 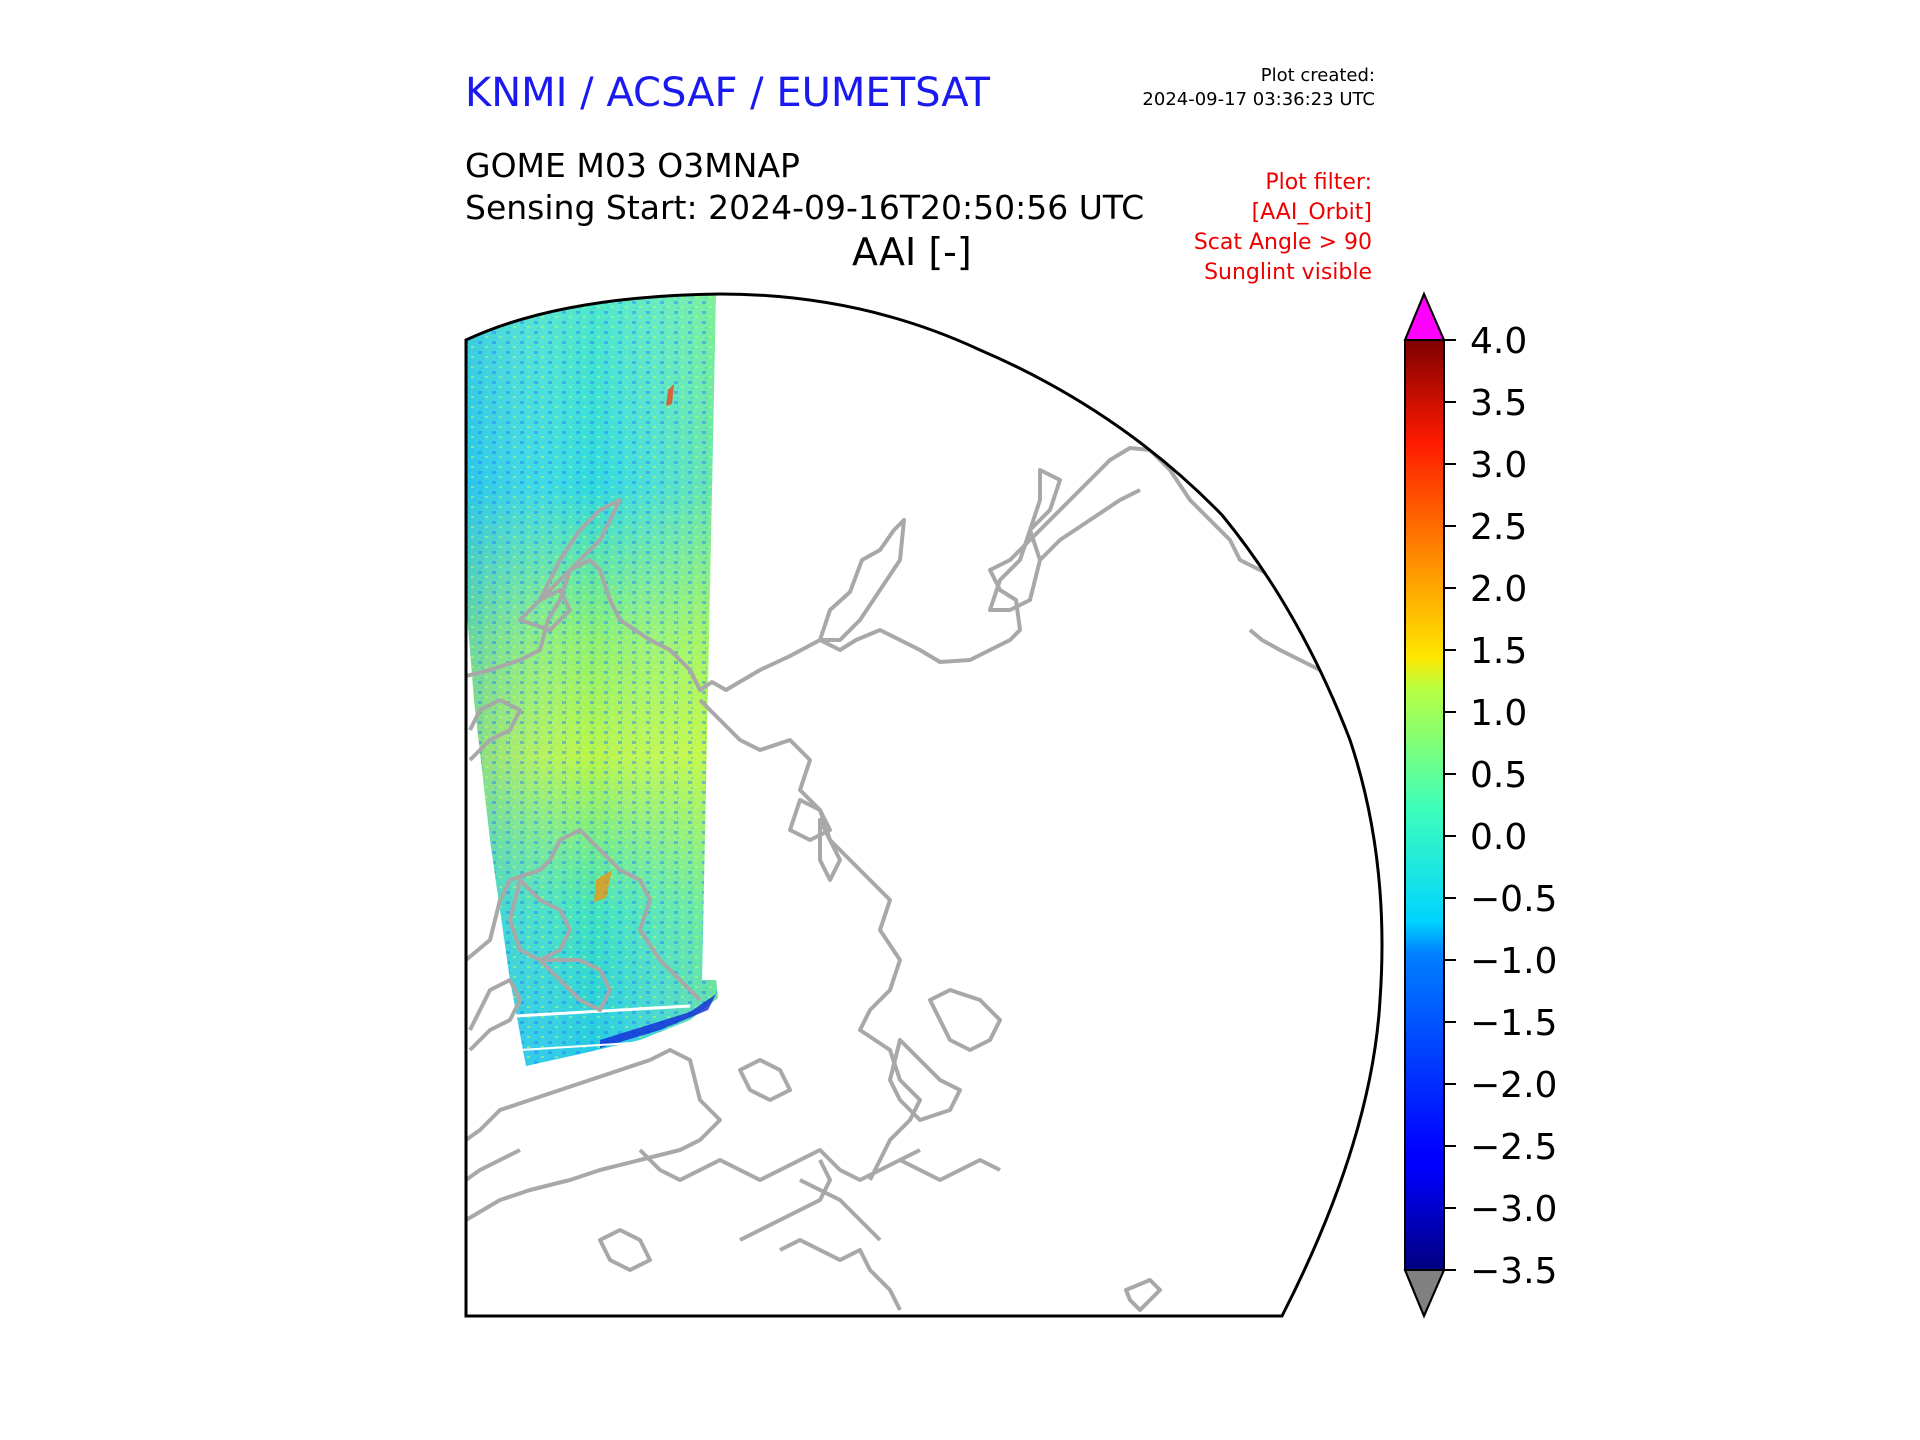 I want to click on colorbar-tick-label: 0.5, so click(x=1498, y=775).